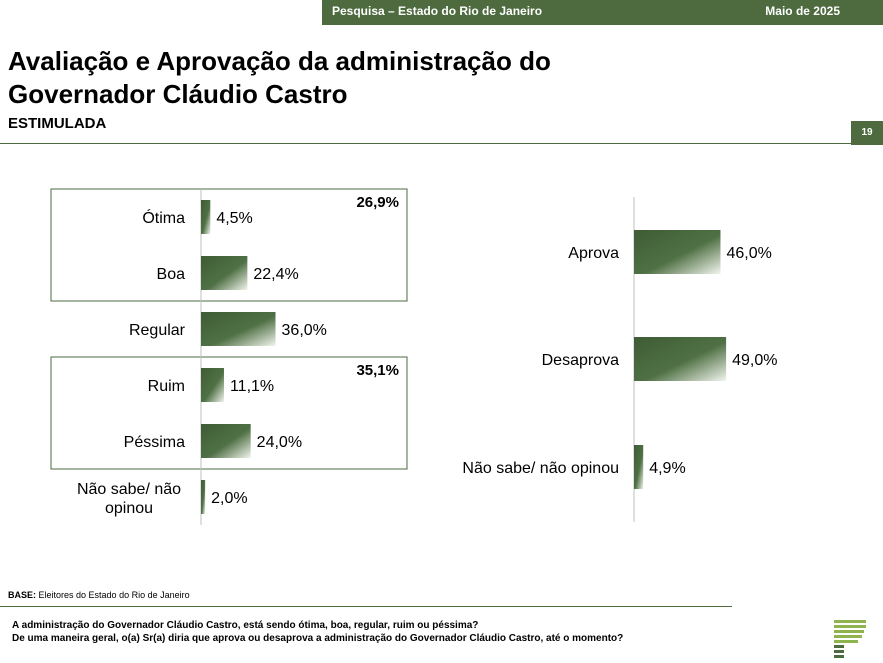 The width and height of the screenshot is (883, 663). What do you see at coordinates (748, 253) in the screenshot?
I see `right-value-aprova: 46,0%` at bounding box center [748, 253].